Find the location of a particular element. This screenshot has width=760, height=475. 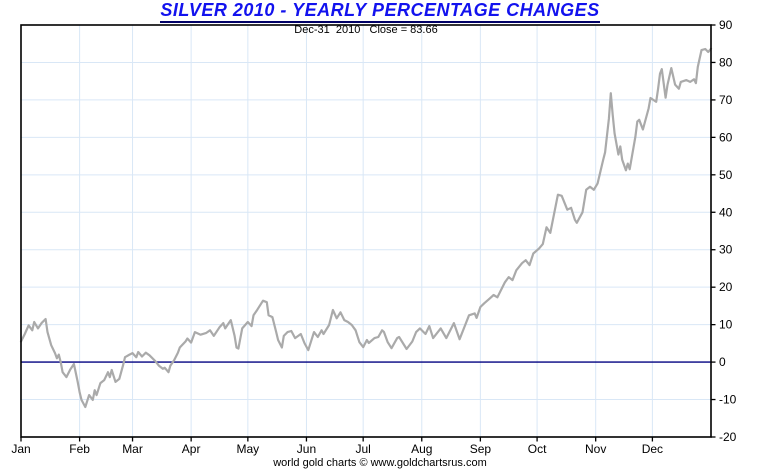

y-tick-label: 0 is located at coordinates (722, 362).